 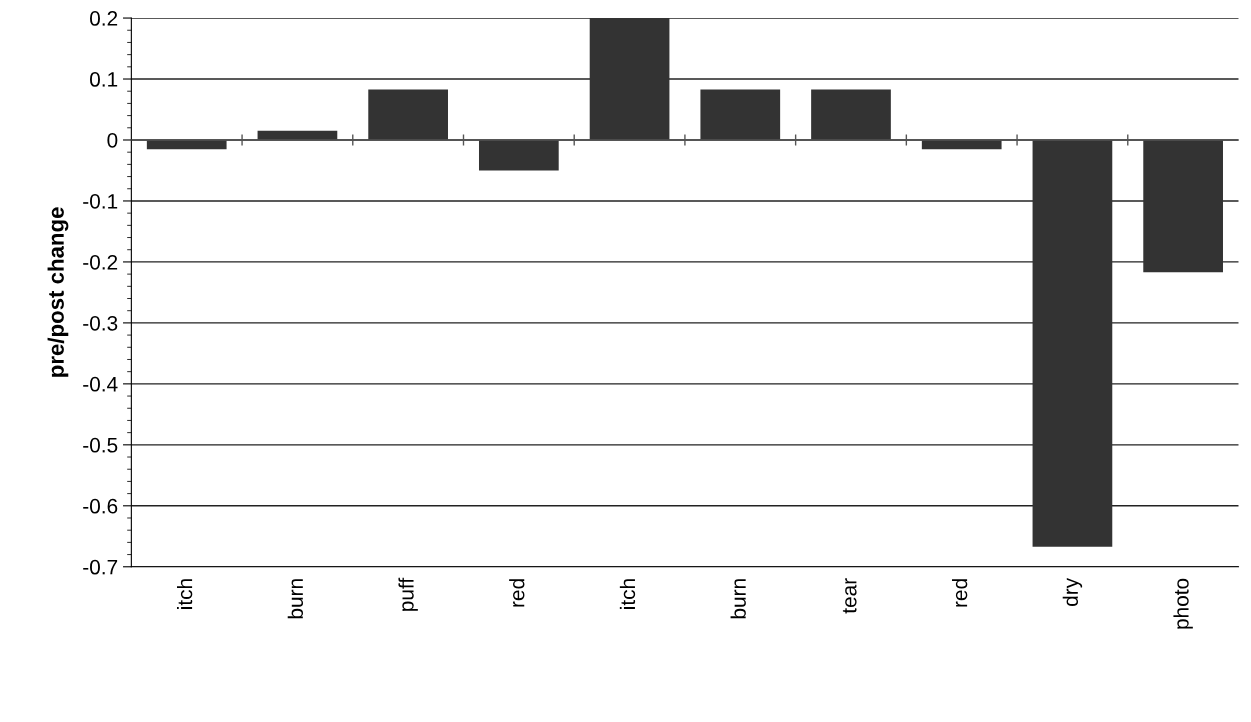 I want to click on y-tick-label: 0, so click(x=112, y=140).